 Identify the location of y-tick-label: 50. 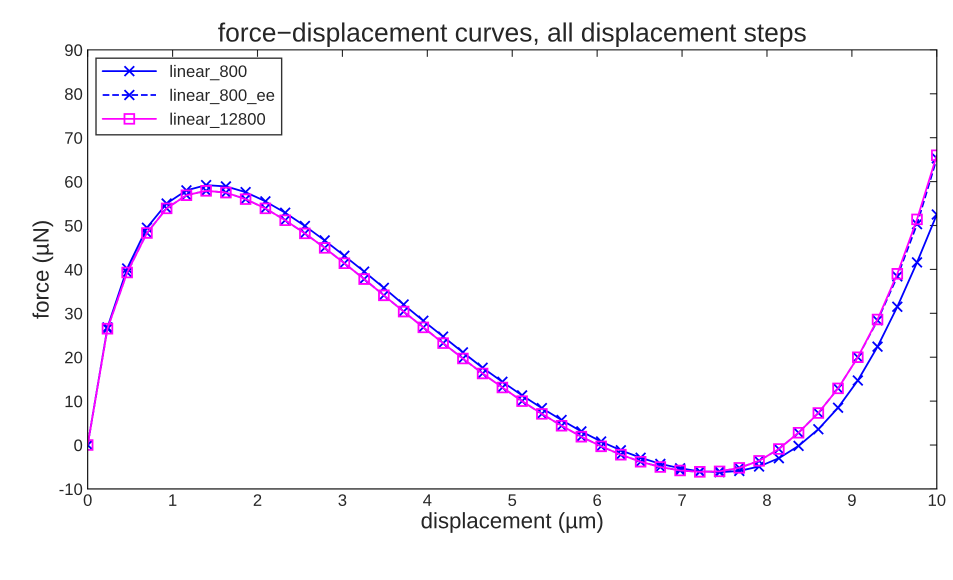
(73, 226).